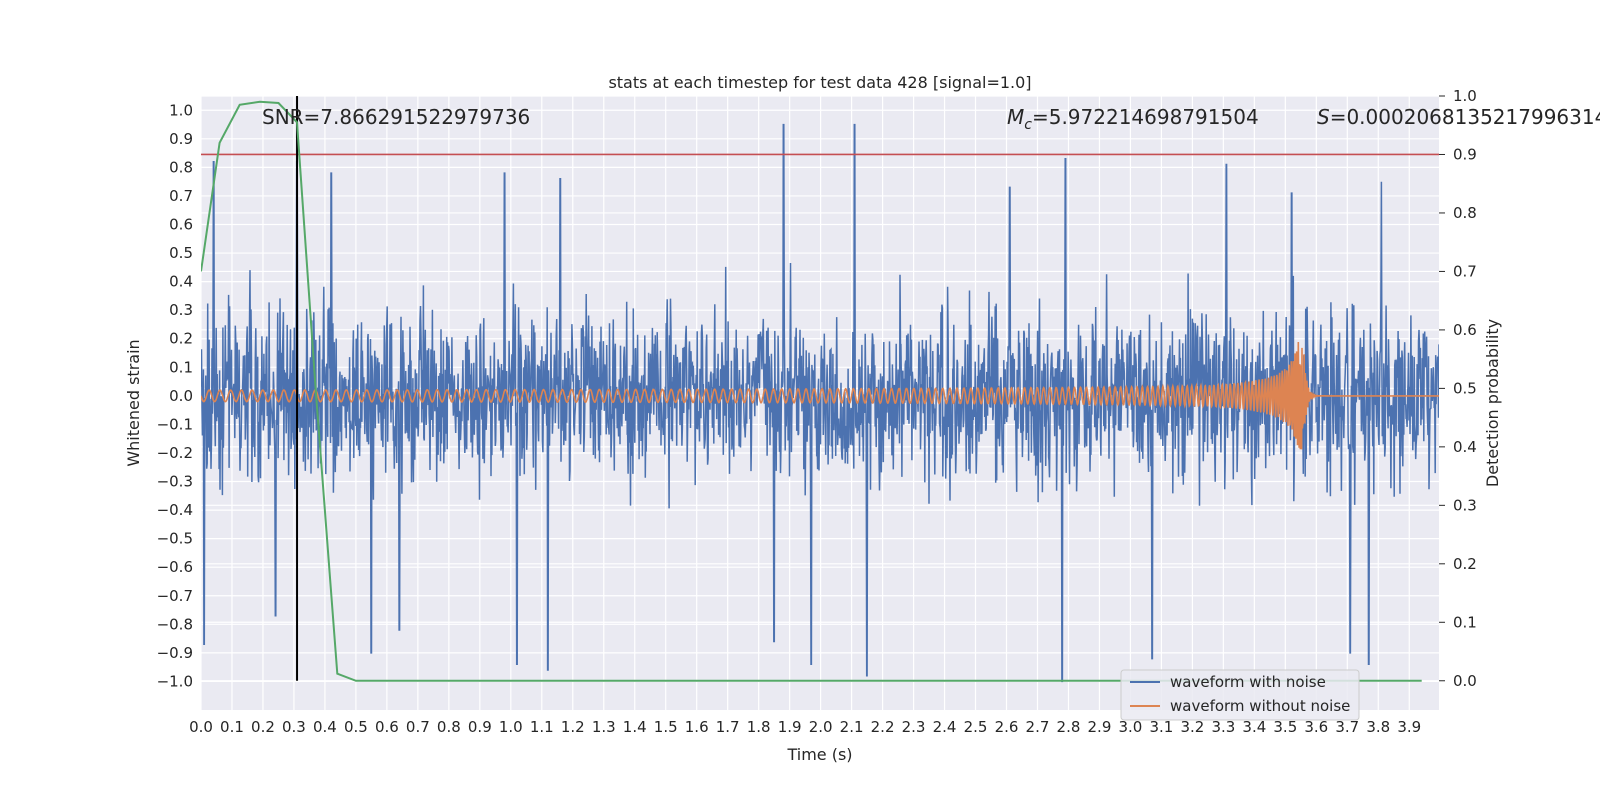 The width and height of the screenshot is (1600, 800). What do you see at coordinates (181, 110) in the screenshot?
I see `y-tick-label: 1.0` at bounding box center [181, 110].